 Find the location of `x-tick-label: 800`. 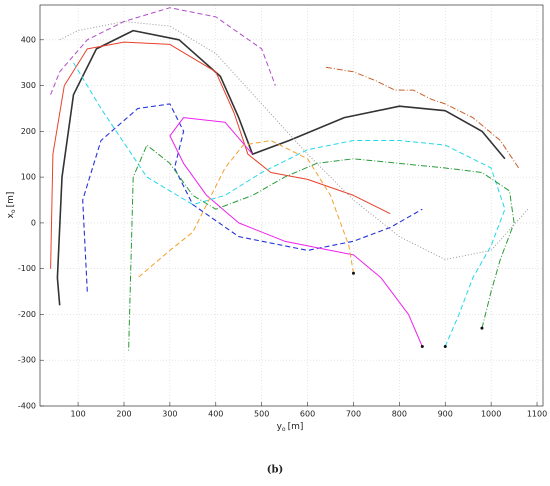

x-tick-label: 800 is located at coordinates (399, 414).